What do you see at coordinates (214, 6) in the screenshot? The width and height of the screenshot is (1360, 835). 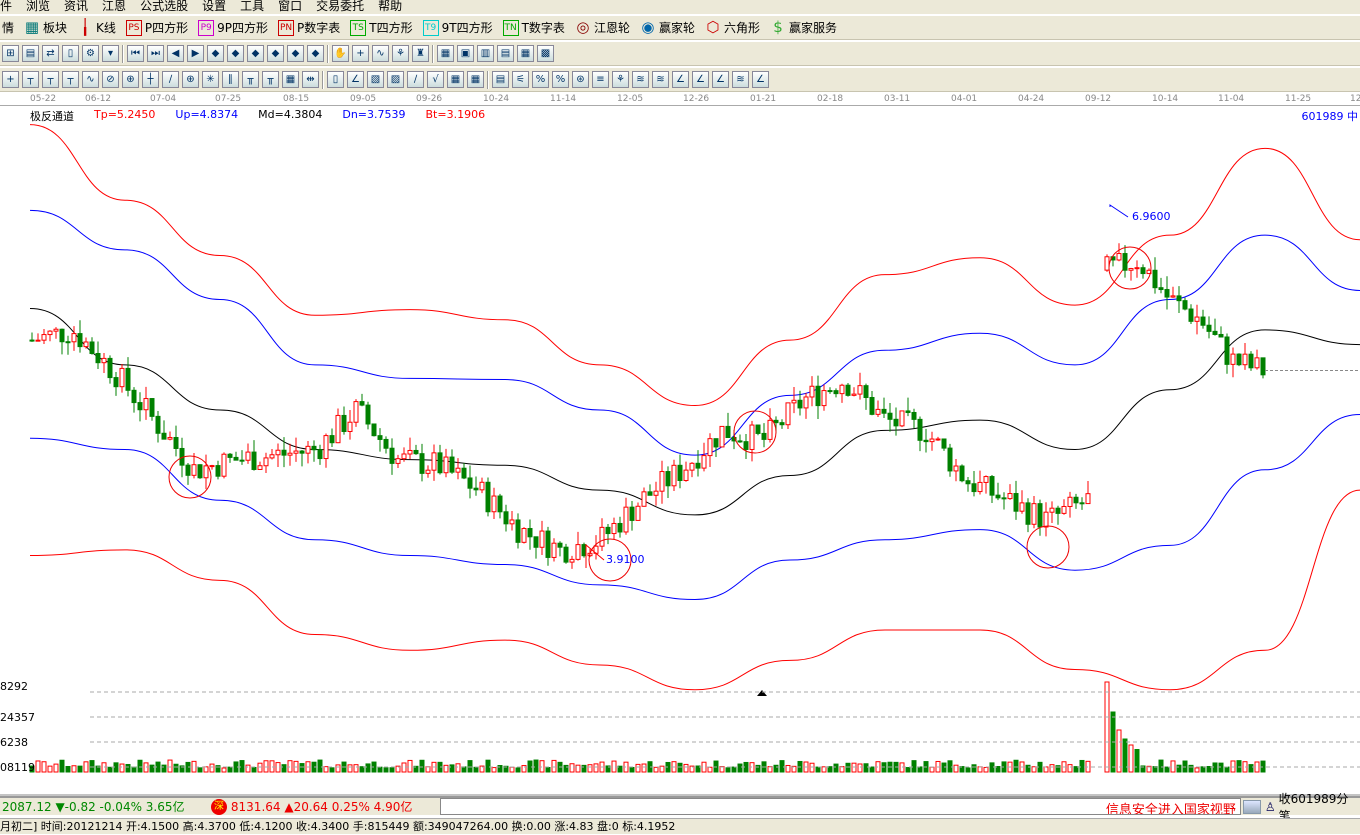 I see `menu-settings: 设置` at bounding box center [214, 6].